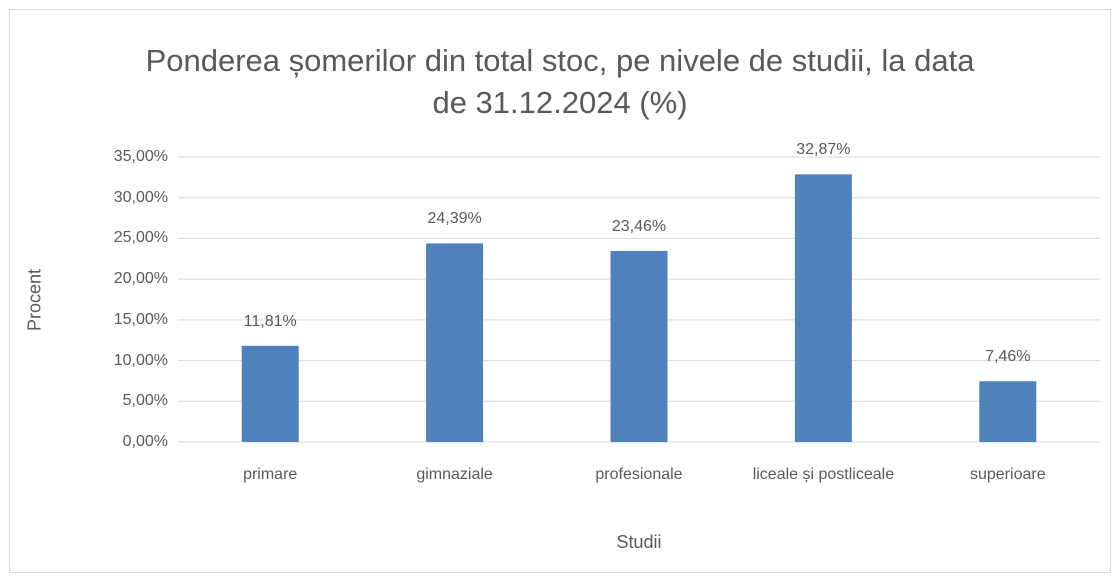 The image size is (1119, 581). Describe the element at coordinates (1008, 357) in the screenshot. I see `data-label: 7,46%` at that location.